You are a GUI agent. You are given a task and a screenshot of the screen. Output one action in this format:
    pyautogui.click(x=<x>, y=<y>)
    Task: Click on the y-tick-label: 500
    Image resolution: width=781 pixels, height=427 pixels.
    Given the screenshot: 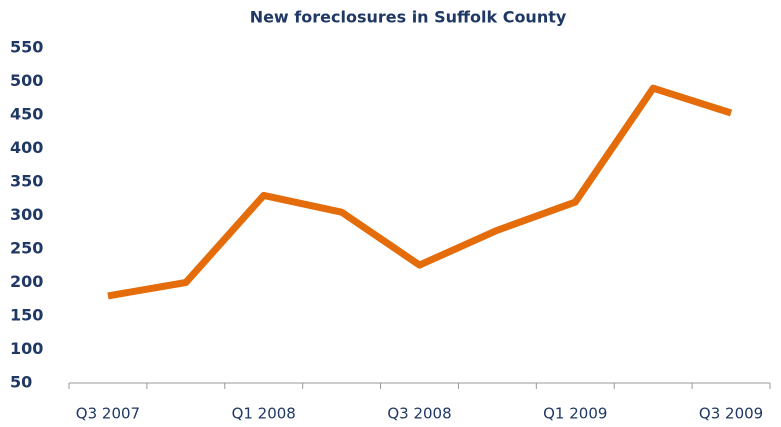 What is the action you would take?
    pyautogui.click(x=26, y=80)
    